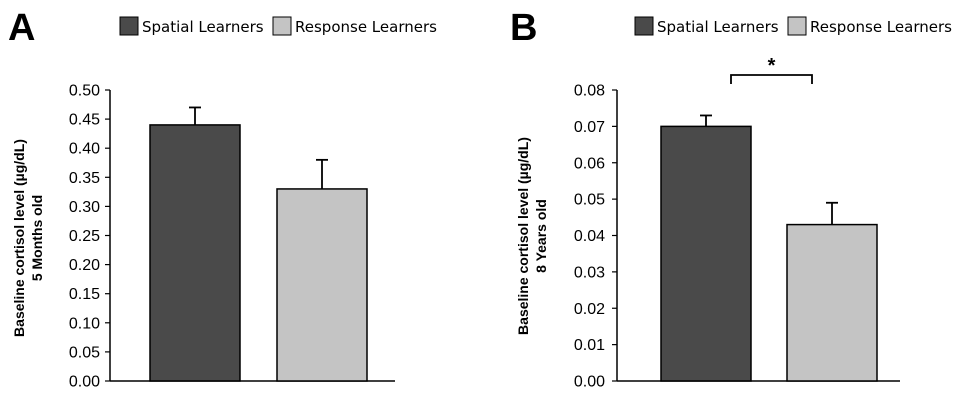 The image size is (954, 393). What do you see at coordinates (523, 28) in the screenshot?
I see `panel-label-b: B` at bounding box center [523, 28].